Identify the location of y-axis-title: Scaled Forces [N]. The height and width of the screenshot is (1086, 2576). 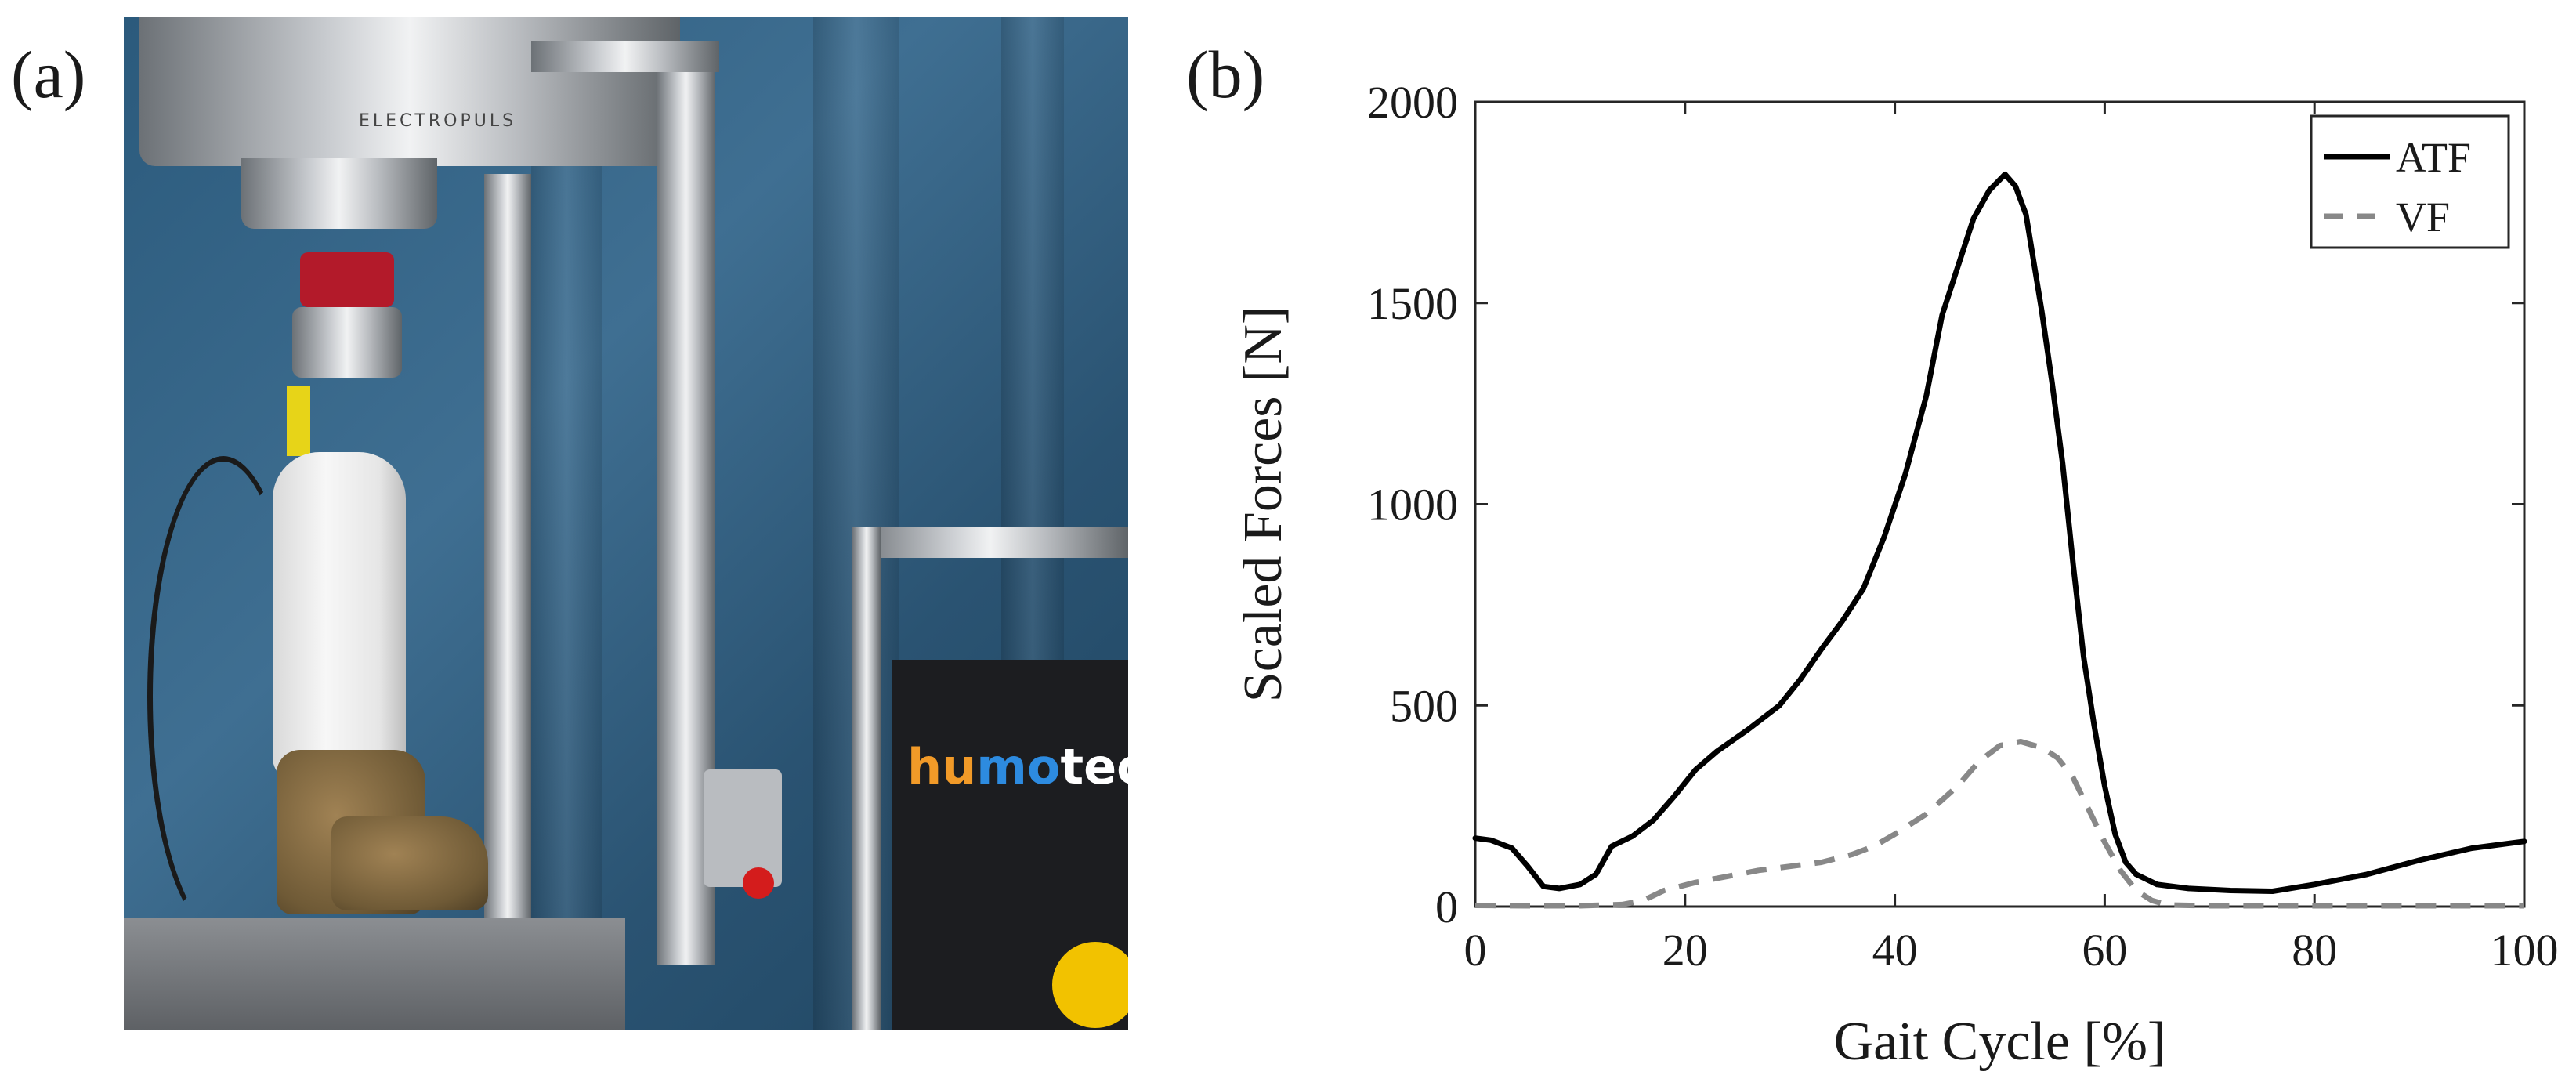
(1263, 504).